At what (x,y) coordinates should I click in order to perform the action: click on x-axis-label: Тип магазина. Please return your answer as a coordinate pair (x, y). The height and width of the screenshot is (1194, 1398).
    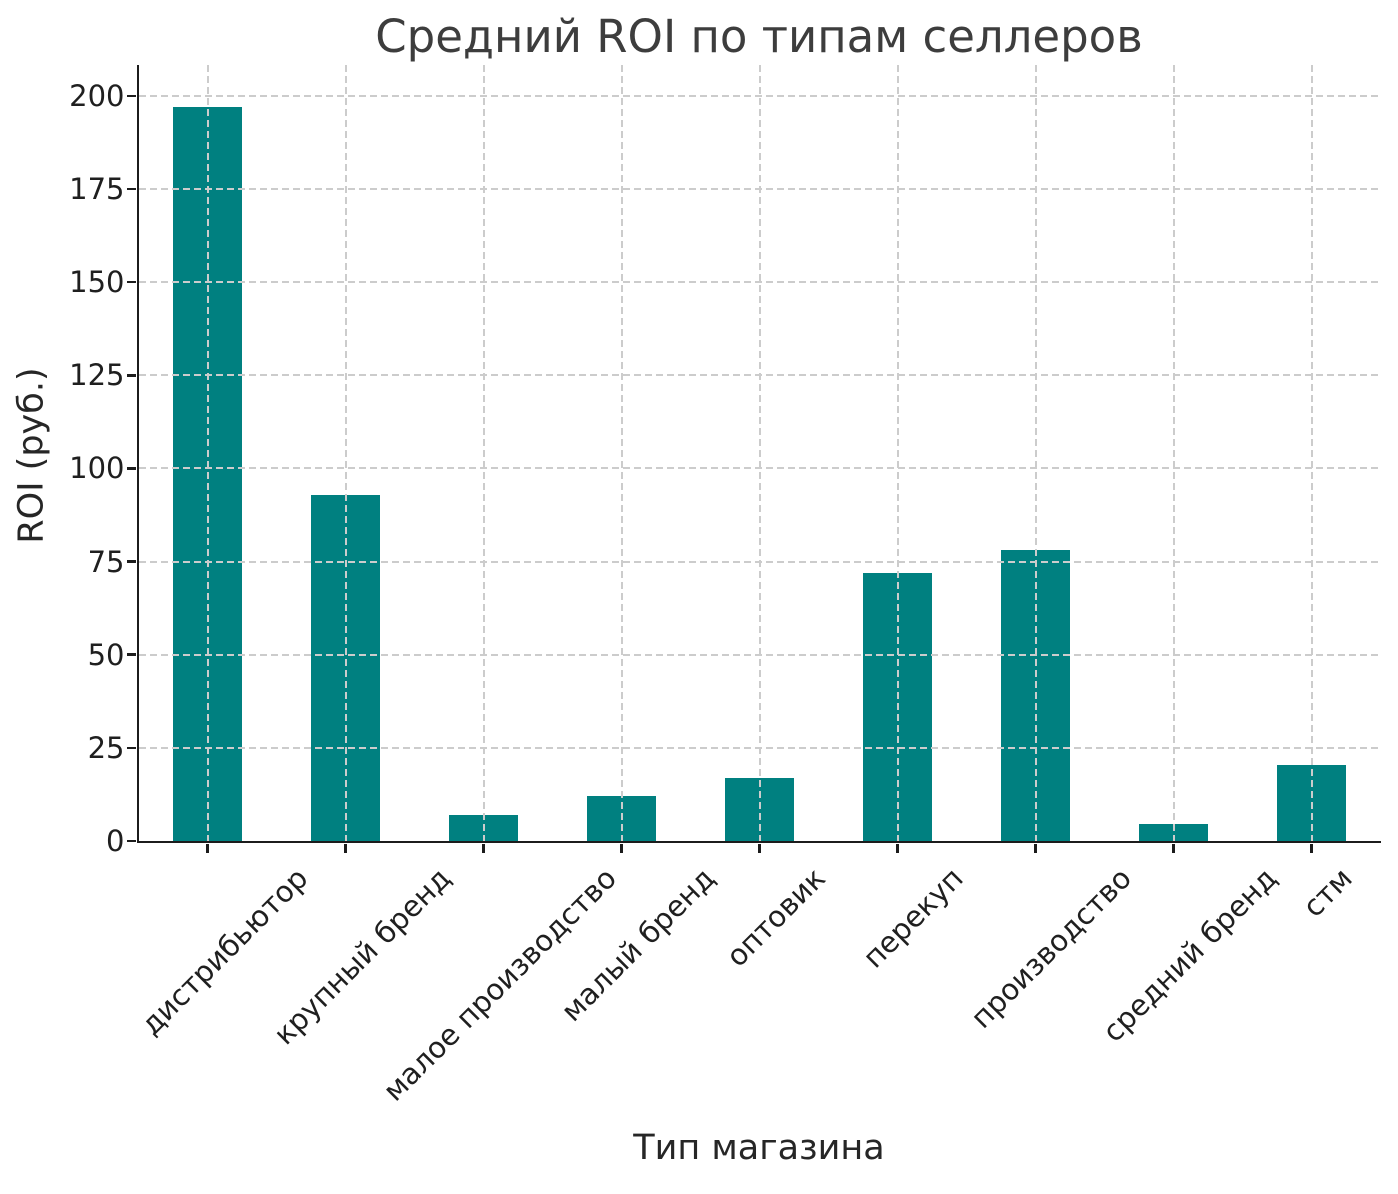
    Looking at the image, I should click on (759, 1148).